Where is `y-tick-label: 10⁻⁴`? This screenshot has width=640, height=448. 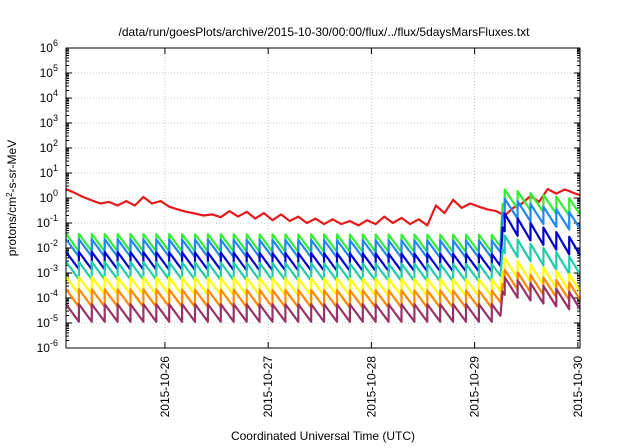 y-tick-label: 10⁻⁴ is located at coordinates (47, 296).